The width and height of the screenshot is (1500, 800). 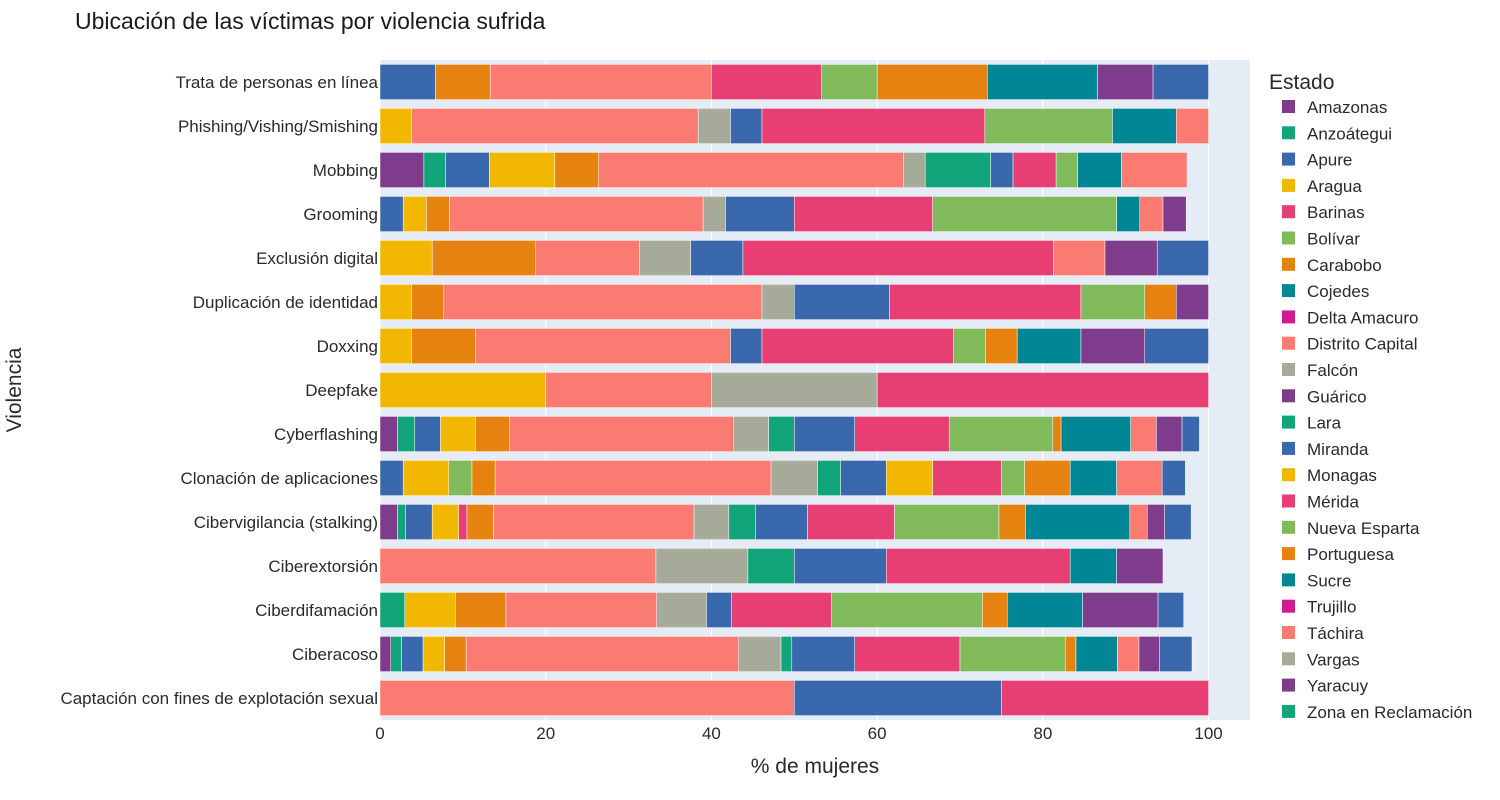 What do you see at coordinates (1331, 607) in the screenshot?
I see `legend-label: Trujillo` at bounding box center [1331, 607].